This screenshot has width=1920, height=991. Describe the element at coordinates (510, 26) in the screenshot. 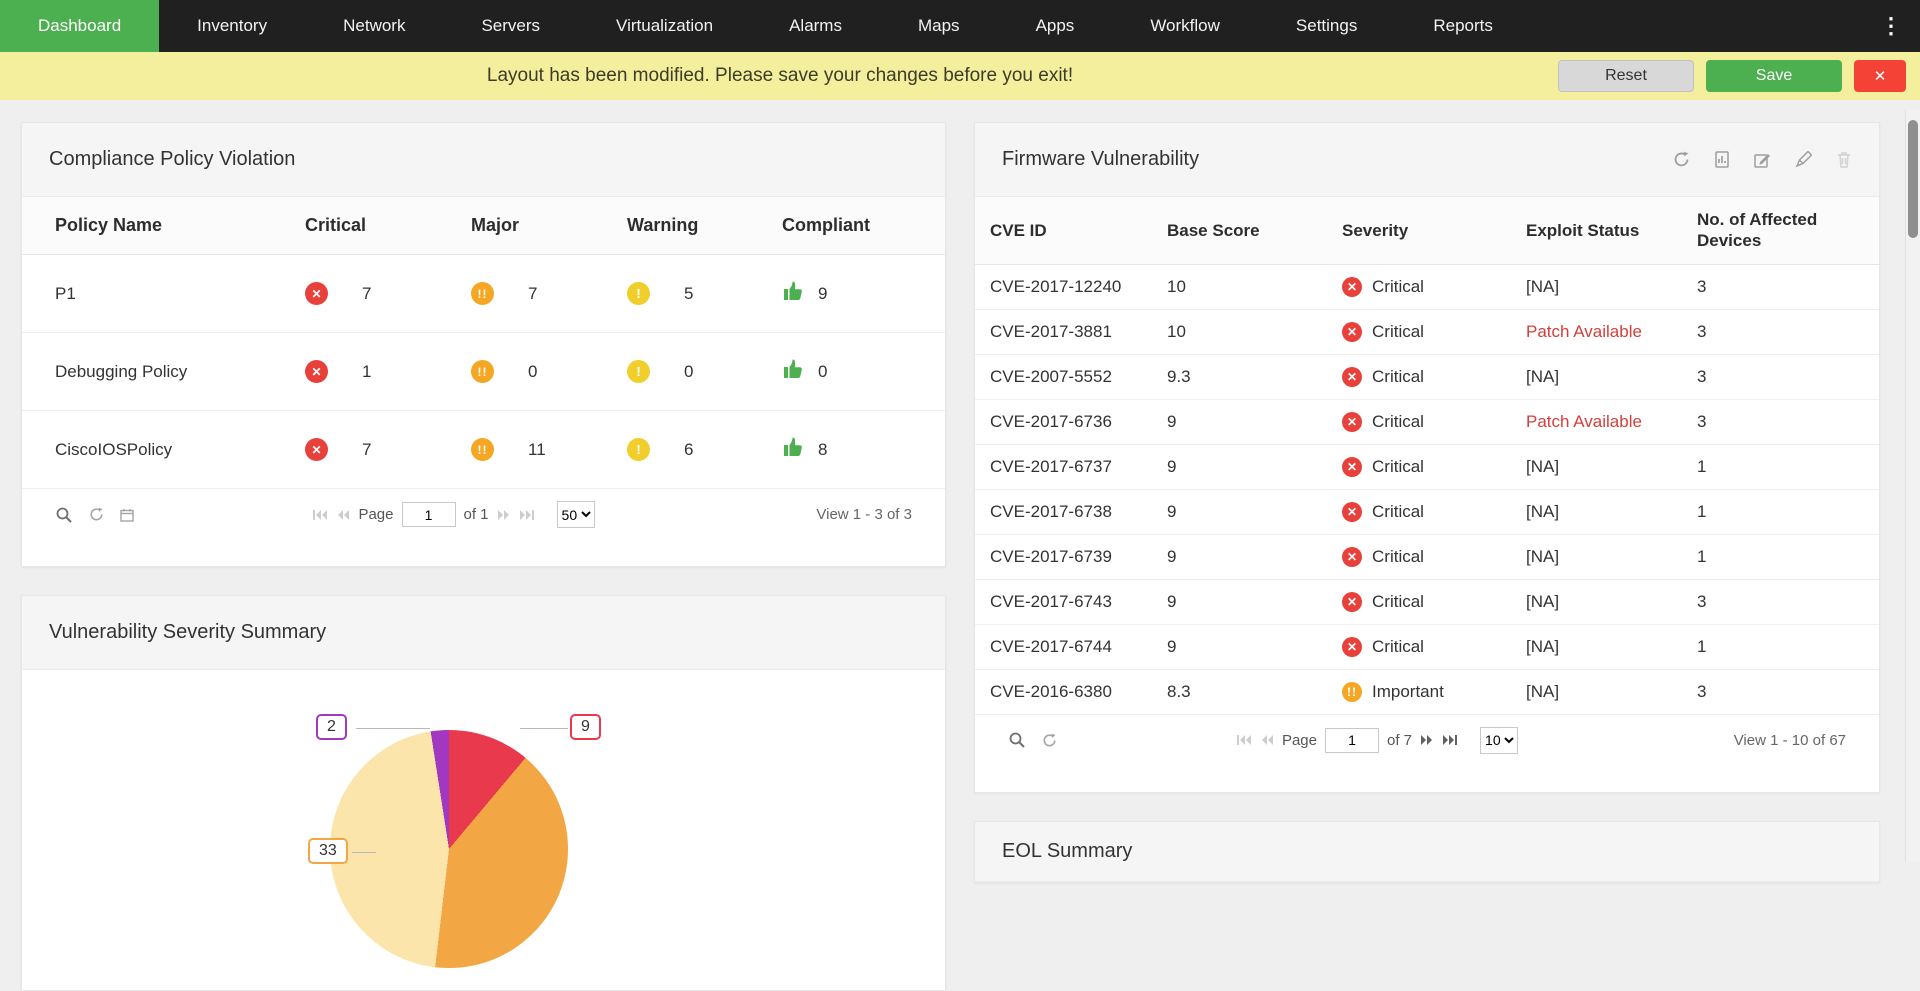

I see `nav-item-servers: Servers` at that location.